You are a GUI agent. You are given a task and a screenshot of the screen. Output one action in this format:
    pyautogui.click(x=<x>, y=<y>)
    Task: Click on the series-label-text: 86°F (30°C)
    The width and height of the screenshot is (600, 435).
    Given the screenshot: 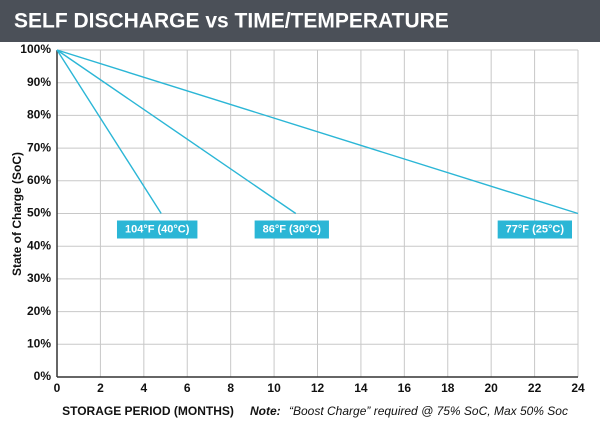 What is the action you would take?
    pyautogui.click(x=292, y=229)
    